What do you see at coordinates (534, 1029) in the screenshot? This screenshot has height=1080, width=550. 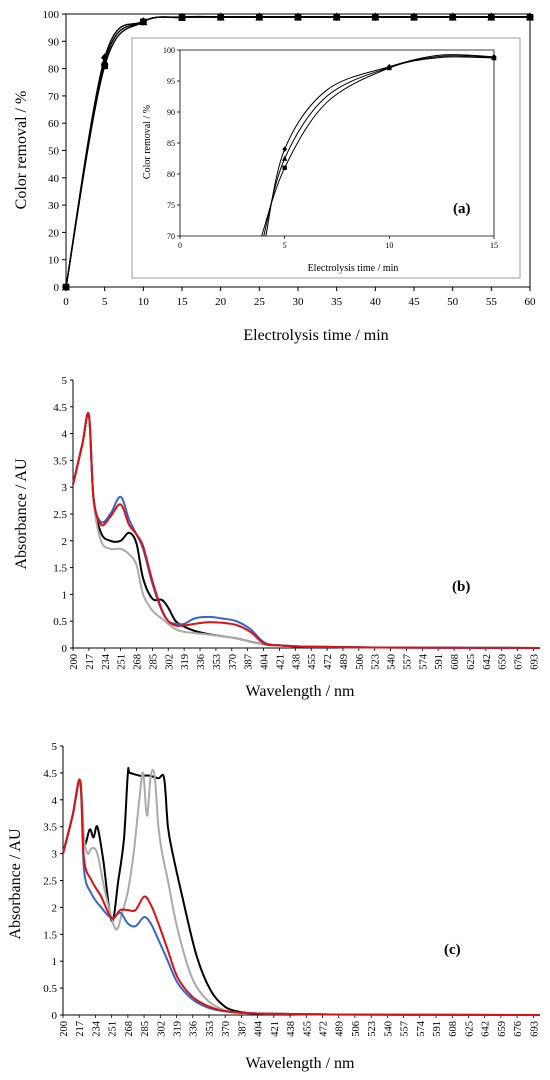 I see `panel-c-x-tick-label: 693` at bounding box center [534, 1029].